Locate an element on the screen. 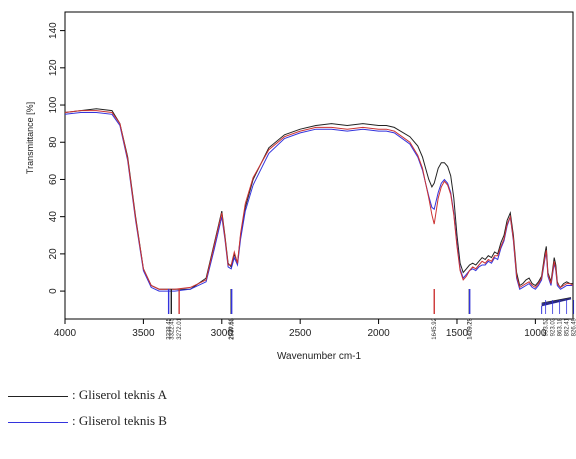  y-axis-label: Transmittance [%] is located at coordinates (30, 138).